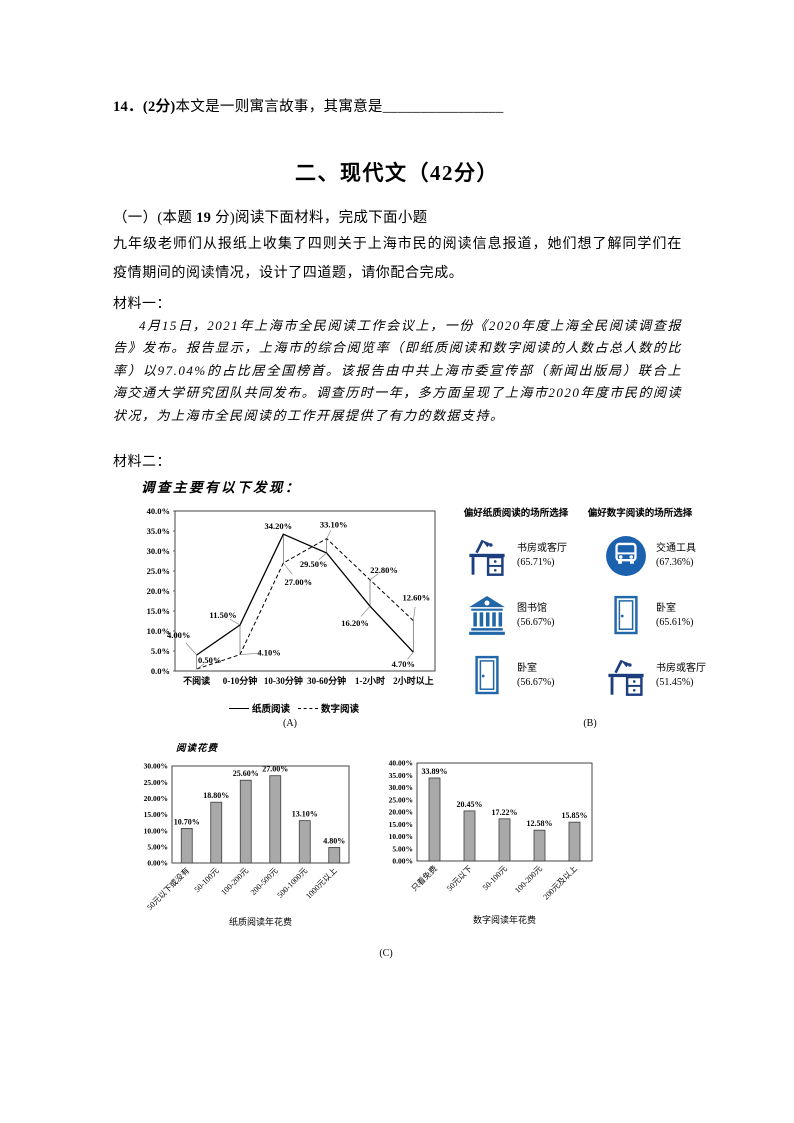 Image resolution: width=794 pixels, height=1123 pixels. Describe the element at coordinates (204, 218) in the screenshot. I see `part-heading-score: 19` at that location.